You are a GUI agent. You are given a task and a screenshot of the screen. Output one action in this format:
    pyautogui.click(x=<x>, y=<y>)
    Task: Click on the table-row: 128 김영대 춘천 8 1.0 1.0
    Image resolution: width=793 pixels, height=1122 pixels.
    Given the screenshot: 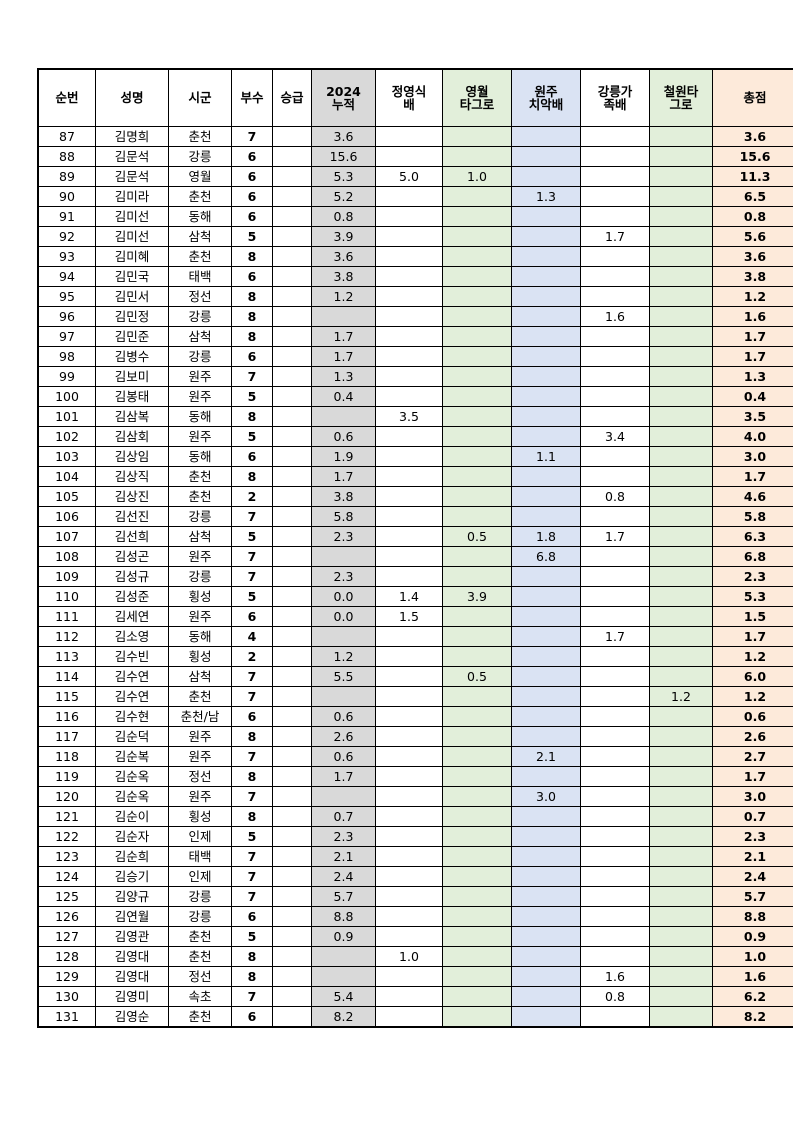 What is the action you would take?
    pyautogui.click(x=415, y=956)
    